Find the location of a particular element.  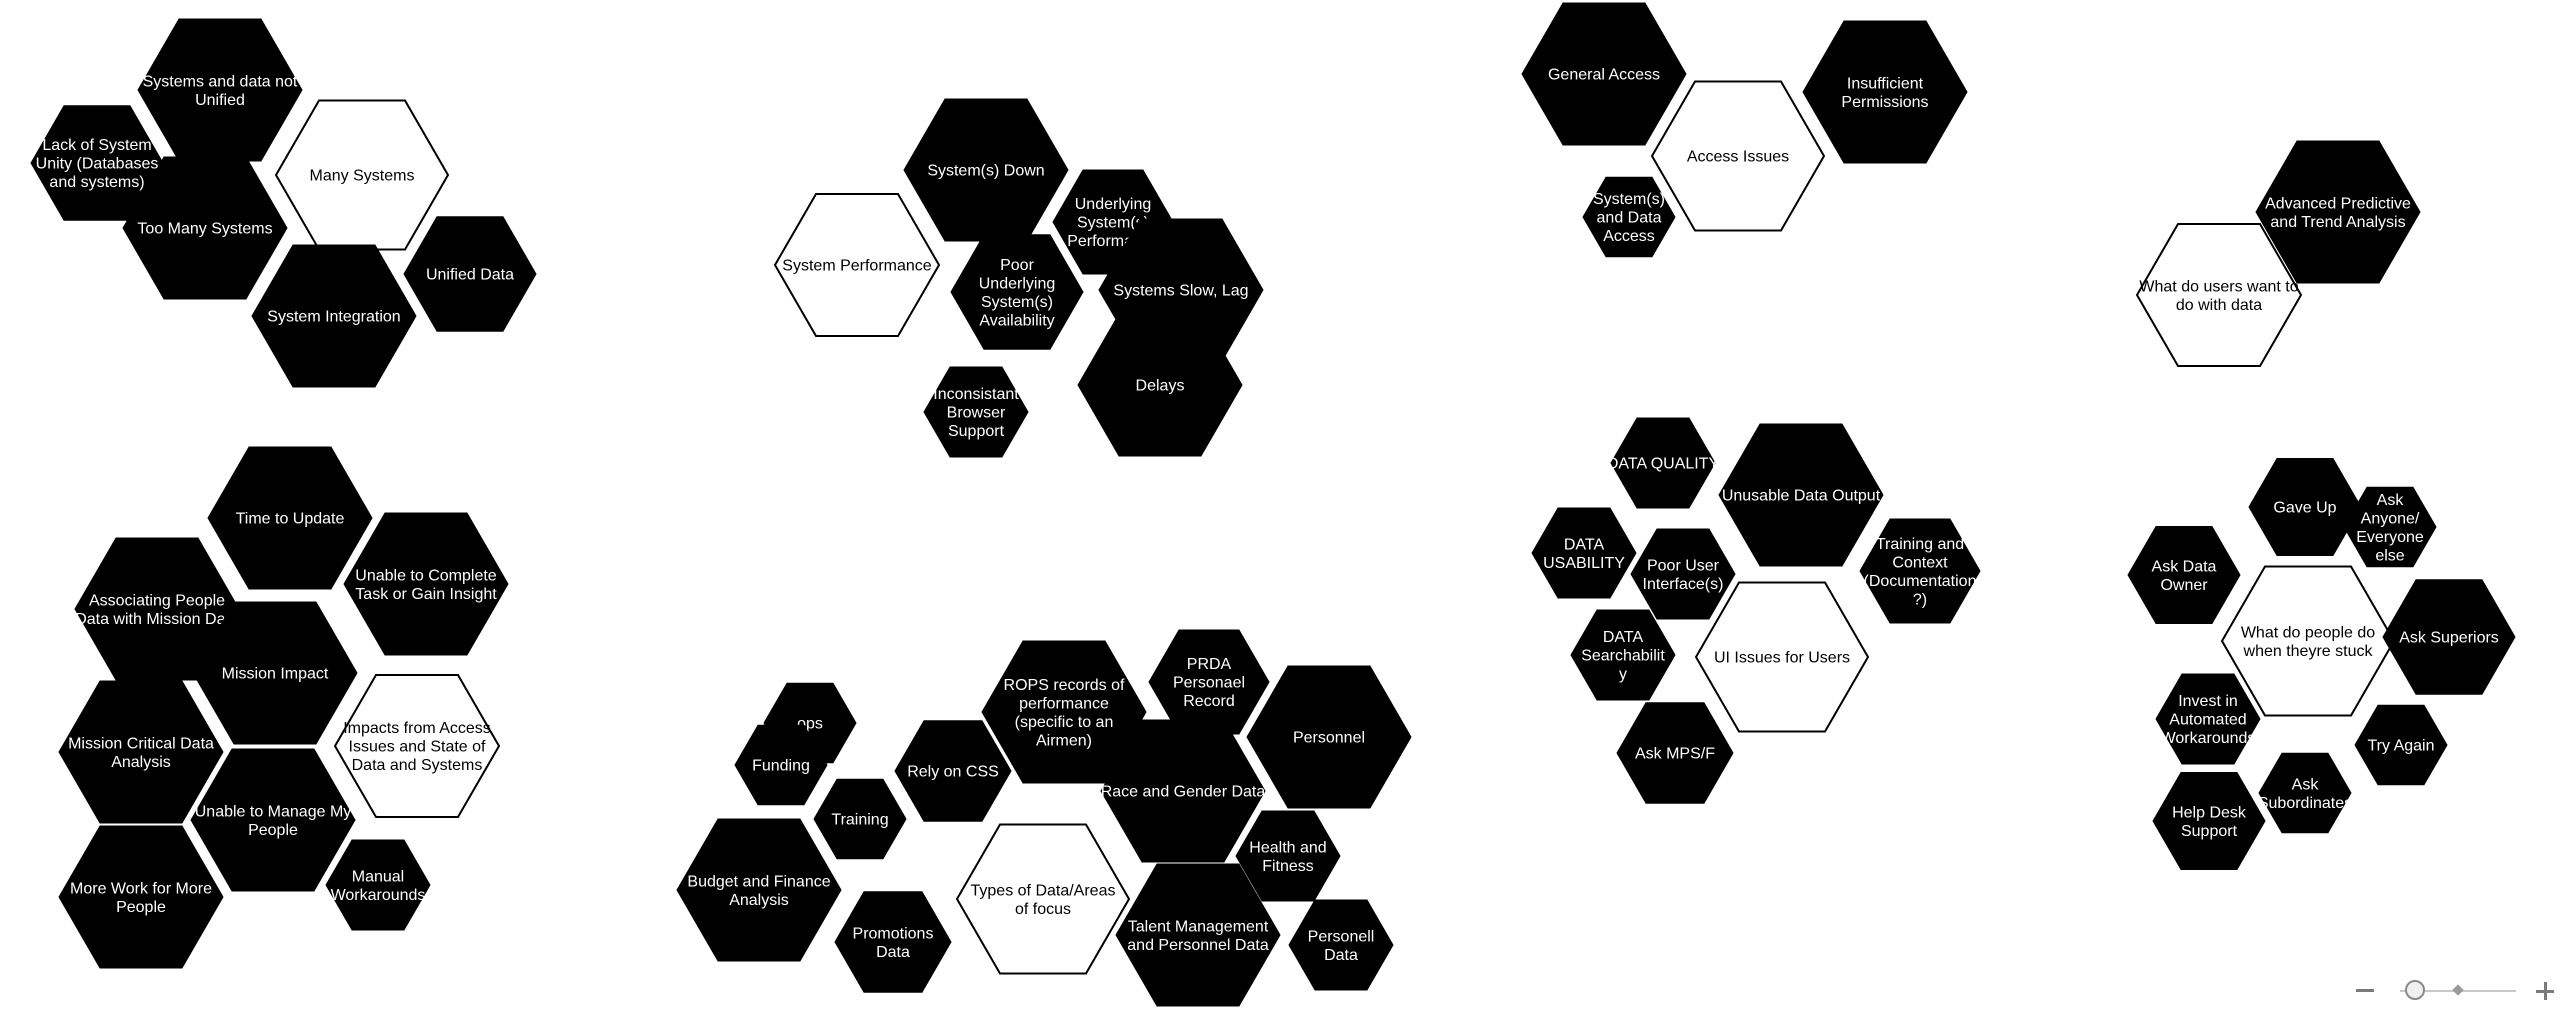

hexagon-data-usability: DATA USABILITY is located at coordinates (1584, 553).